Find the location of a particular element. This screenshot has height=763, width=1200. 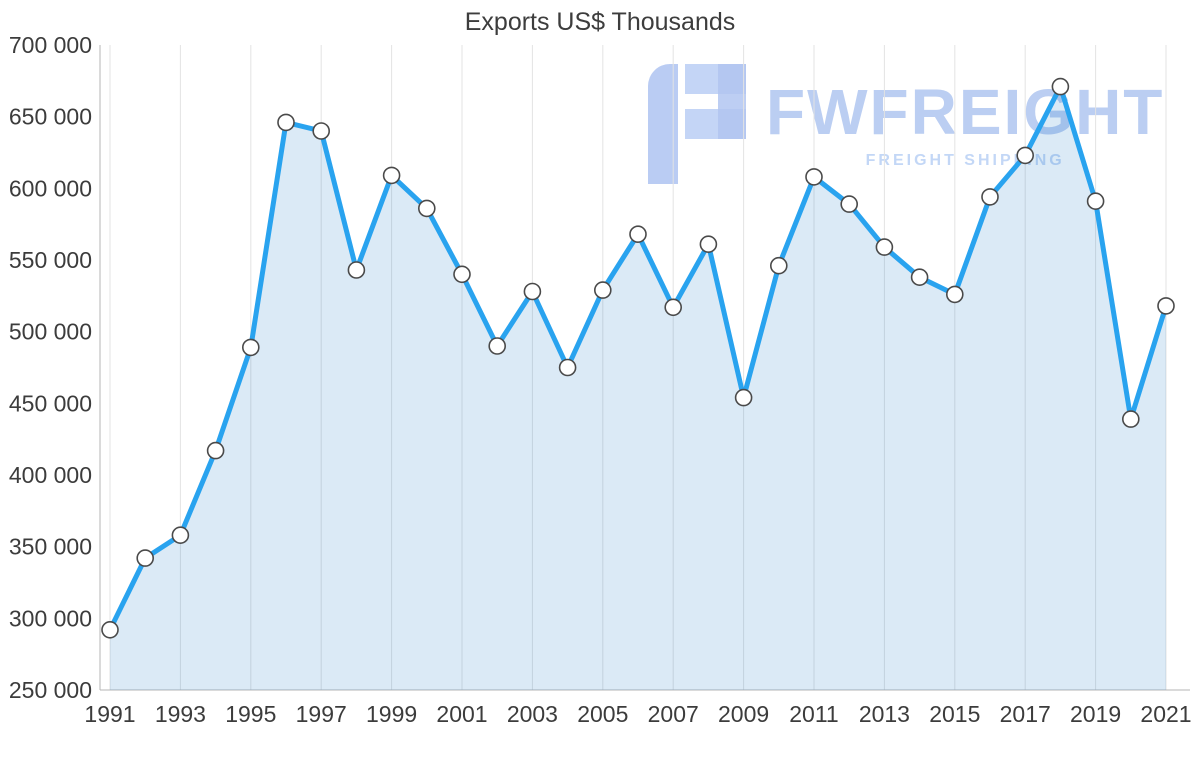

data-point-2020 is located at coordinates (1131, 419).